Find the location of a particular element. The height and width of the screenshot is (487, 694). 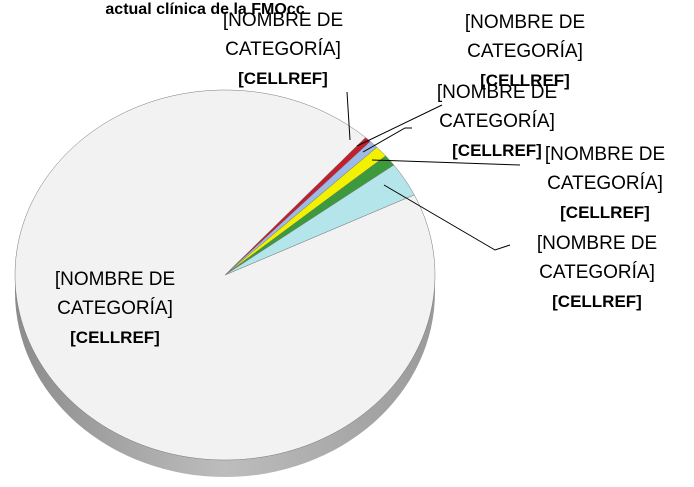

pie-slice is located at coordinates (319, 220).